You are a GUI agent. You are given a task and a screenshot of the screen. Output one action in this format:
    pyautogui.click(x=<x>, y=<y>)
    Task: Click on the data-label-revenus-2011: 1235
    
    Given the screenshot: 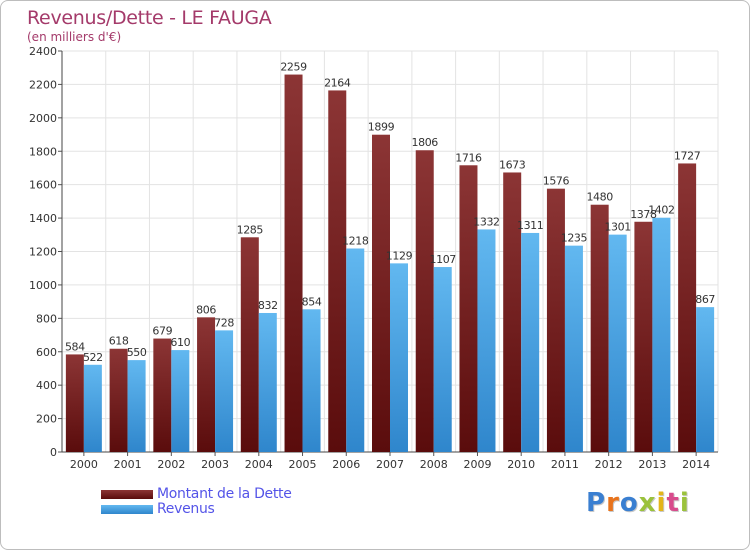 What is the action you would take?
    pyautogui.click(x=574, y=238)
    